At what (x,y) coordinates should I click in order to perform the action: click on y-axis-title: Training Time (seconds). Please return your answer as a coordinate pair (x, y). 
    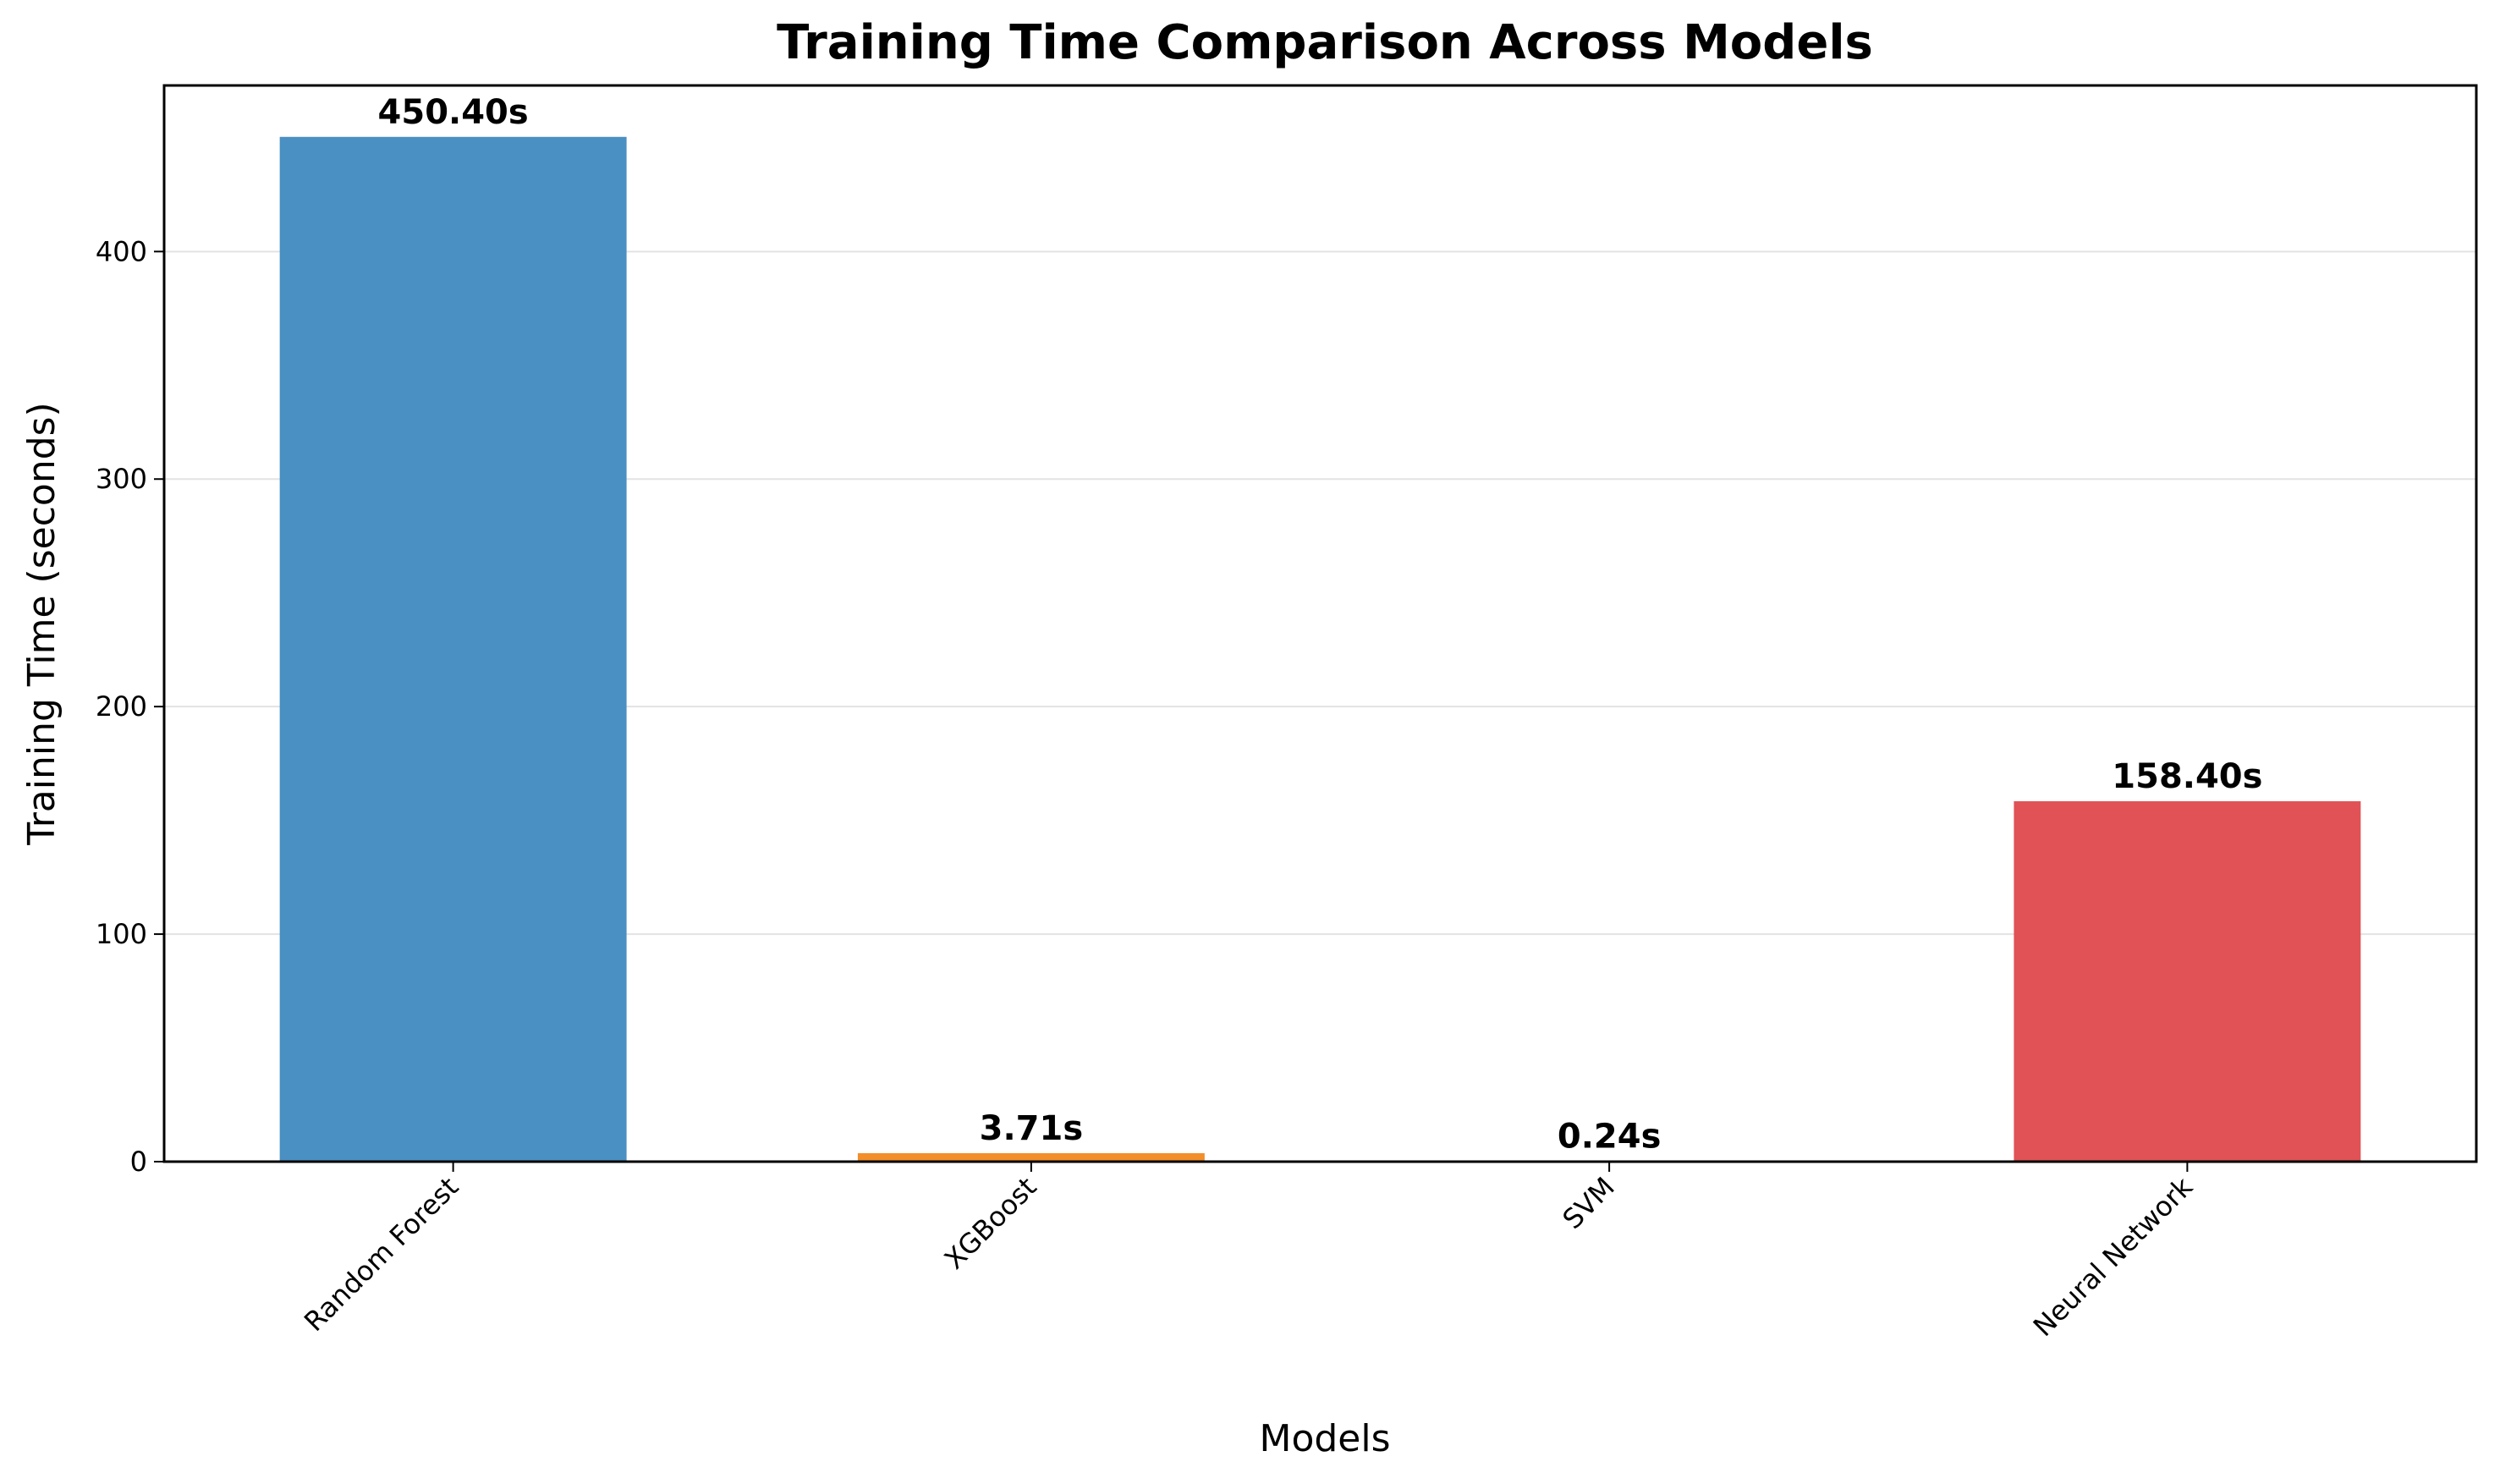
    Looking at the image, I should click on (41, 623).